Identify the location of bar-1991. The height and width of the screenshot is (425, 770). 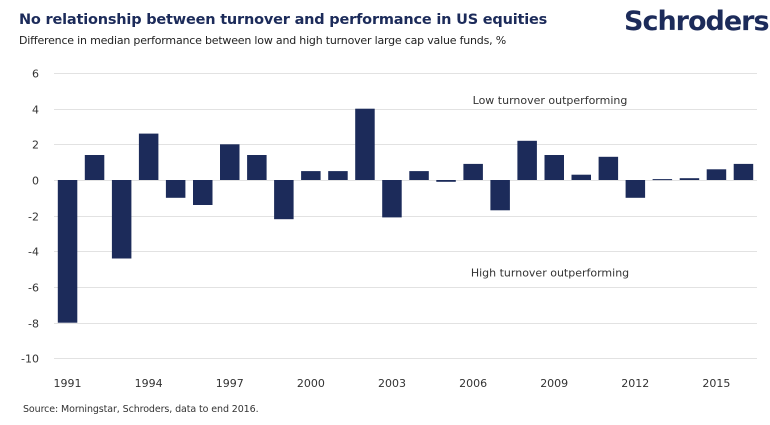
(67, 251).